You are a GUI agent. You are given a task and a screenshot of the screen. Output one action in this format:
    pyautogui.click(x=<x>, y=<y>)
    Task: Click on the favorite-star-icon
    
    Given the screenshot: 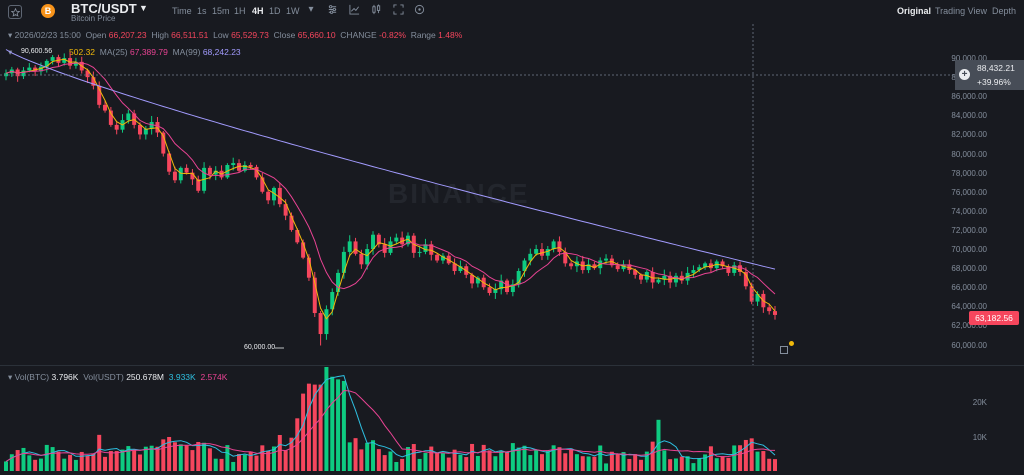 What is the action you would take?
    pyautogui.click(x=15, y=12)
    